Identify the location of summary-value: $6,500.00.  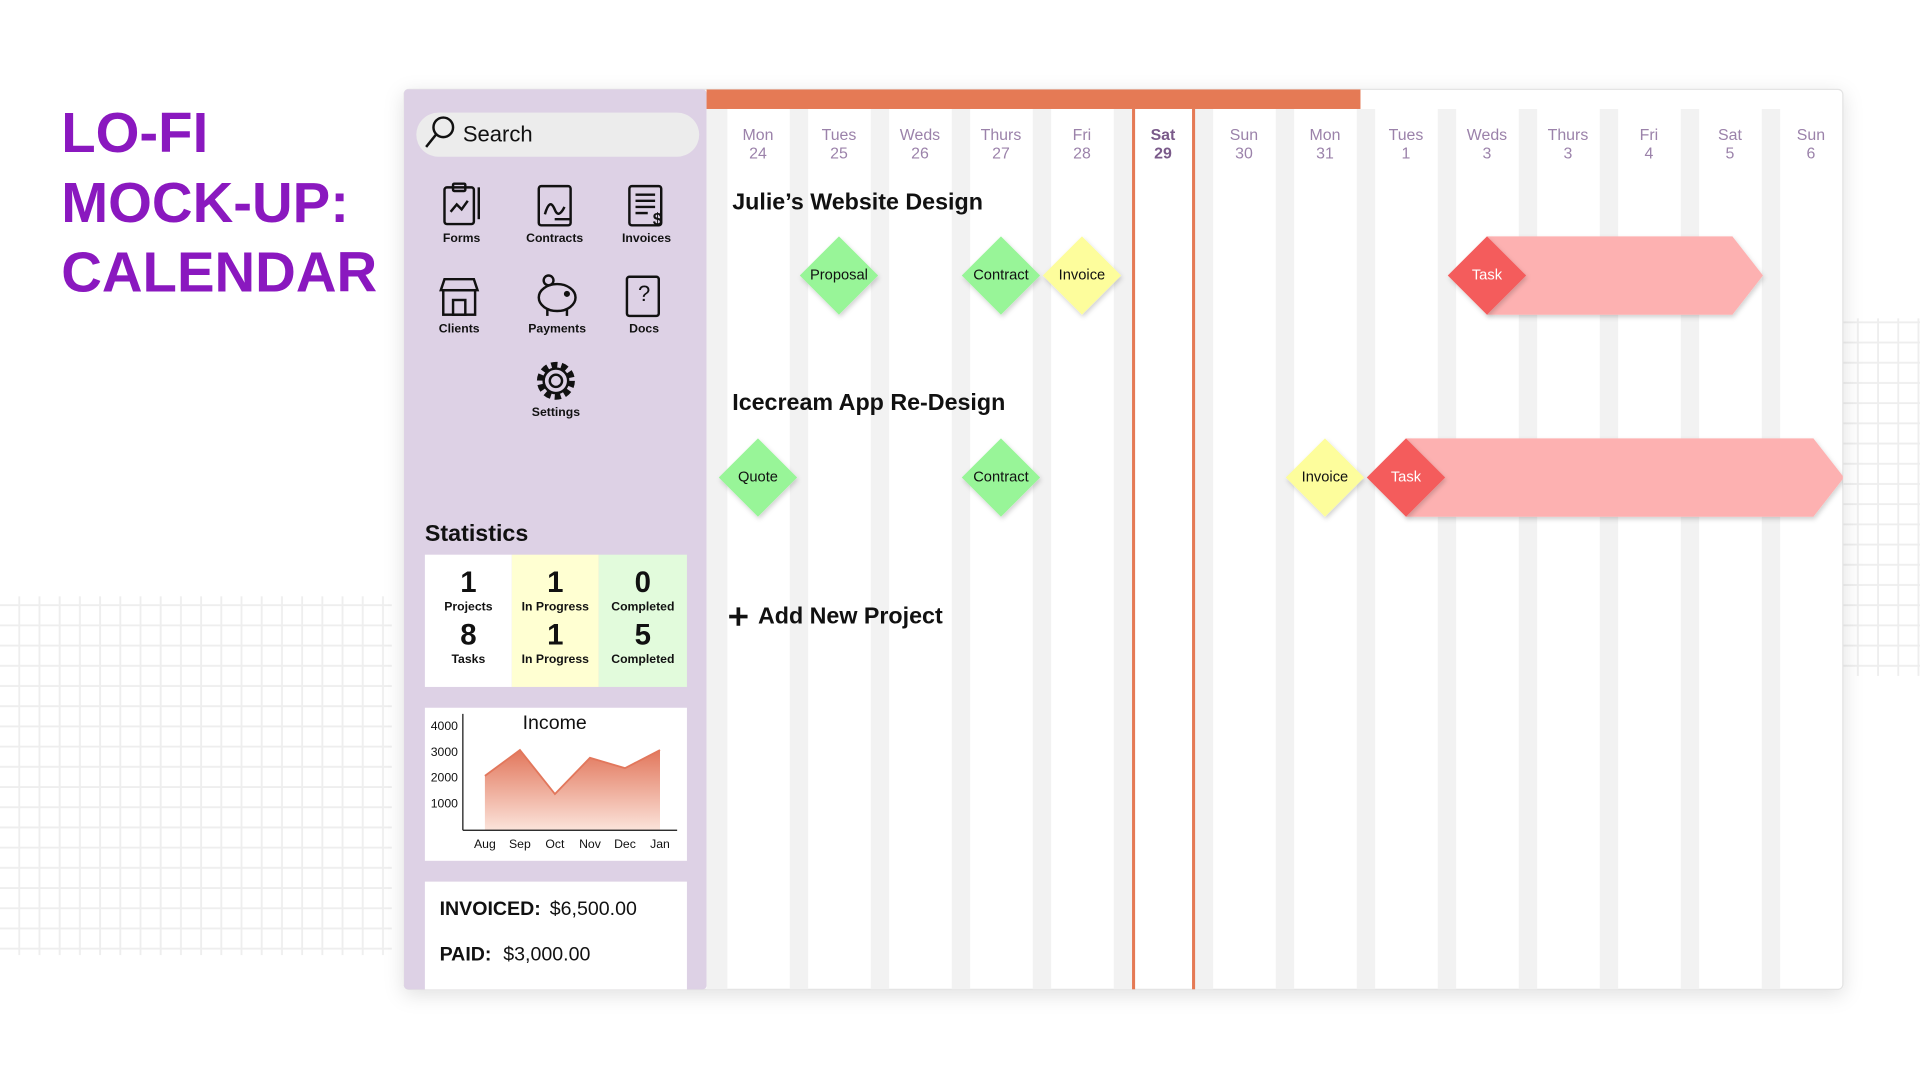
(593, 909).